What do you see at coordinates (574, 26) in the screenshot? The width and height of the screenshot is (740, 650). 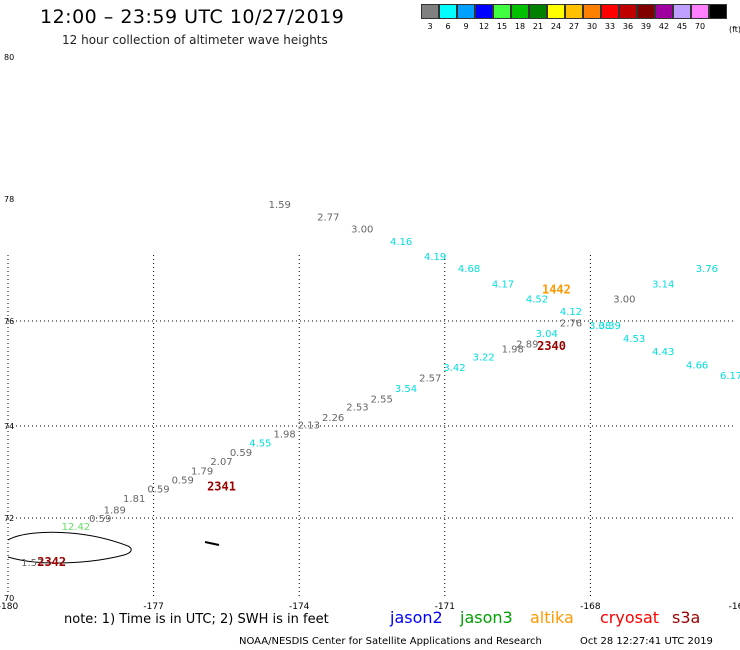 I see `scale-label: 27` at bounding box center [574, 26].